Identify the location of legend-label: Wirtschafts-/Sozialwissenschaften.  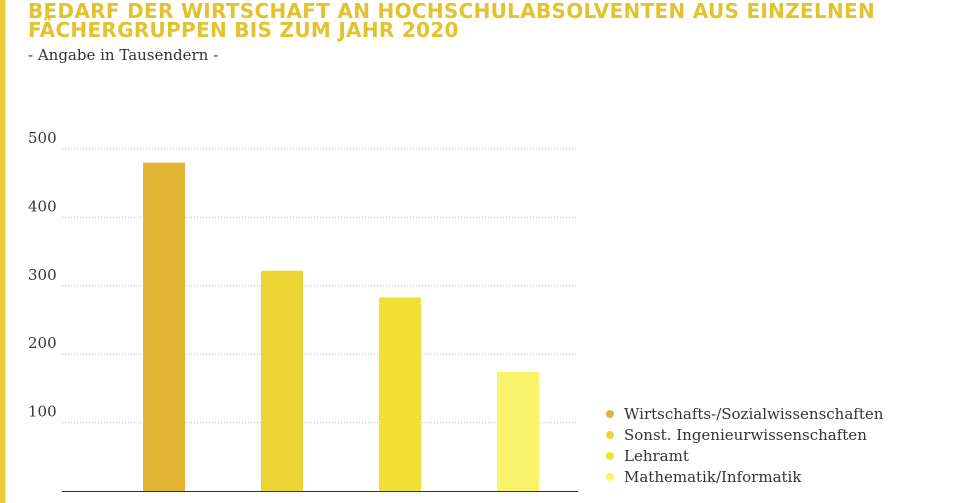
(754, 413).